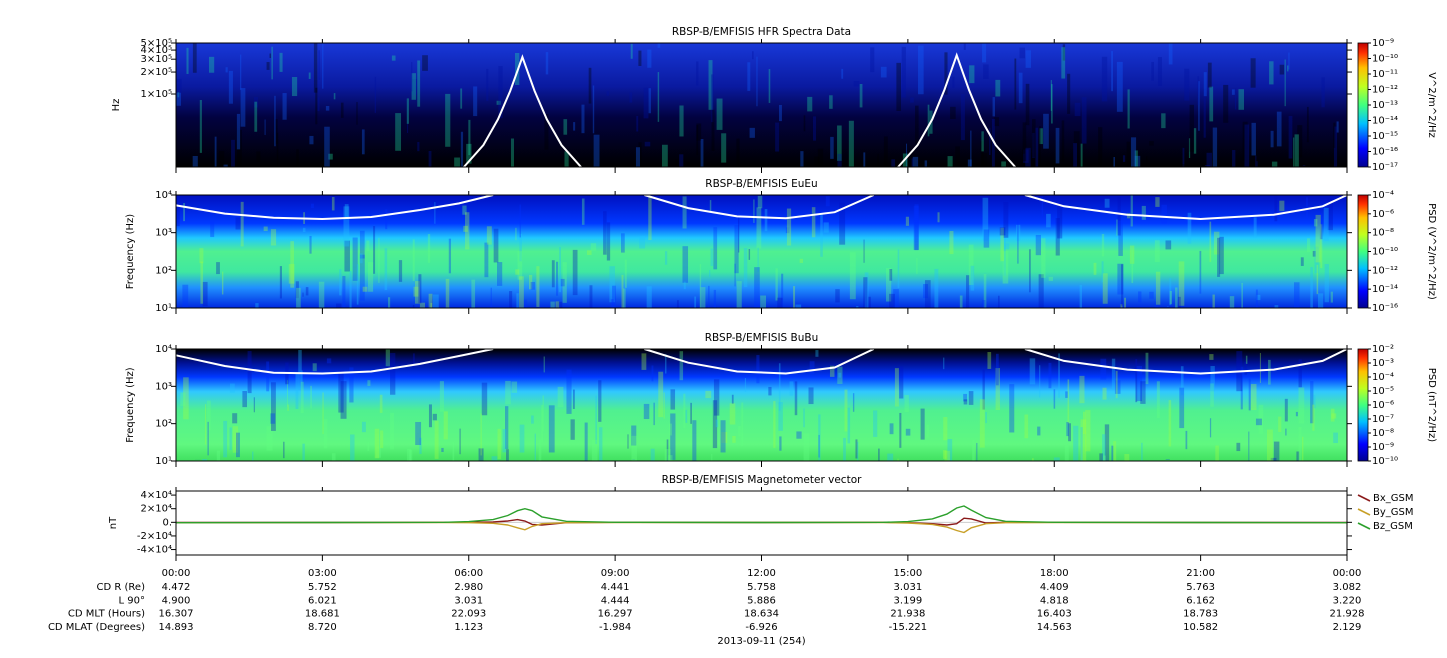 The width and height of the screenshot is (1447, 658). I want to click on ephemeris-value: 8.720, so click(322, 627).